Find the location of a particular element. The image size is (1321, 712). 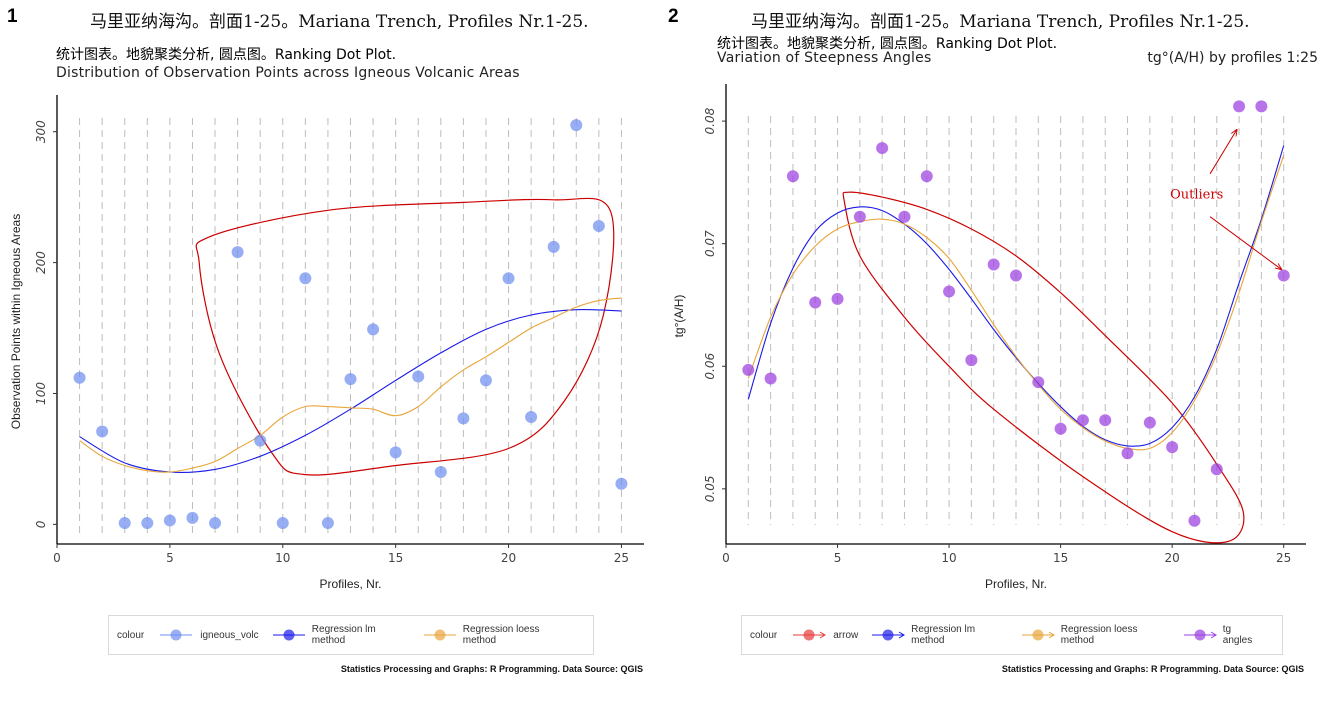

x-tick-label: 15 is located at coordinates (395, 558).